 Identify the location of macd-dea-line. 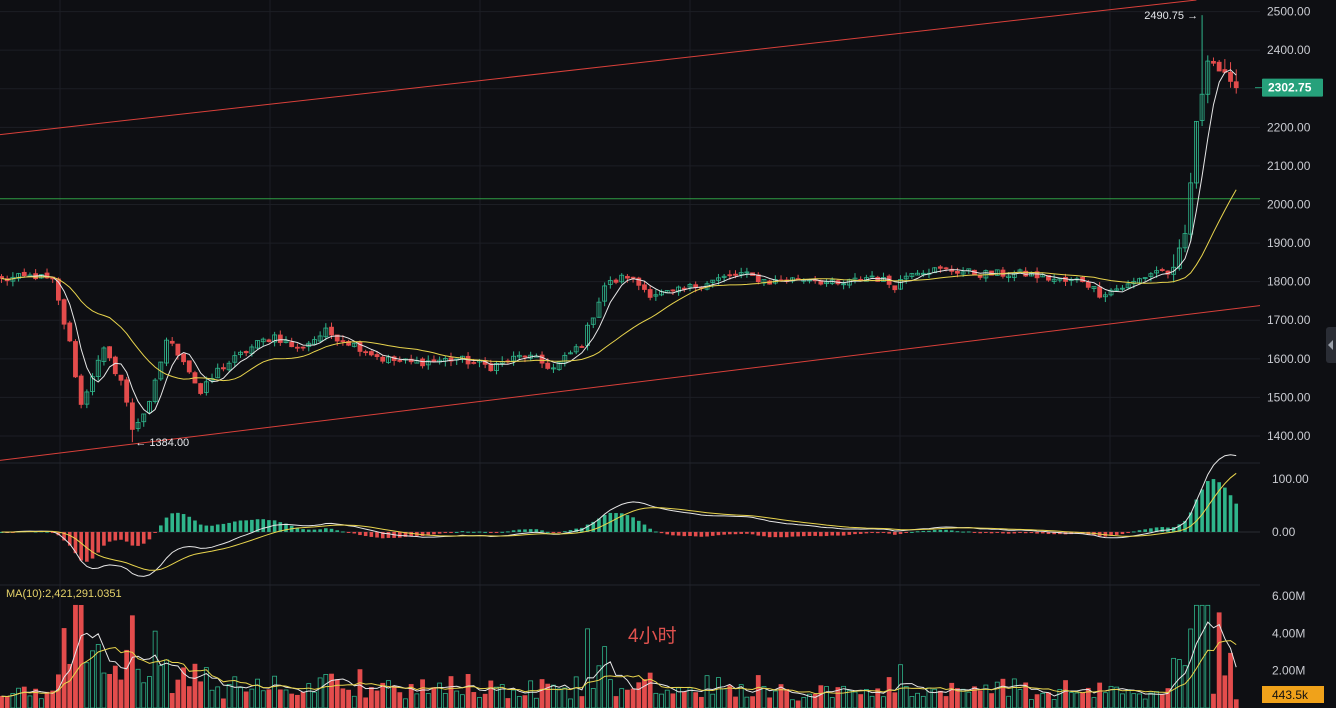
(619, 521).